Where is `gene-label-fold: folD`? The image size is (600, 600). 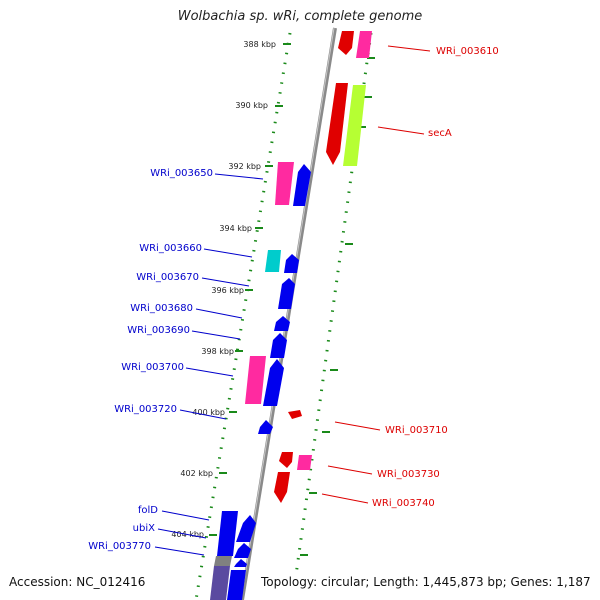 gene-label-fold: folD is located at coordinates (148, 510).